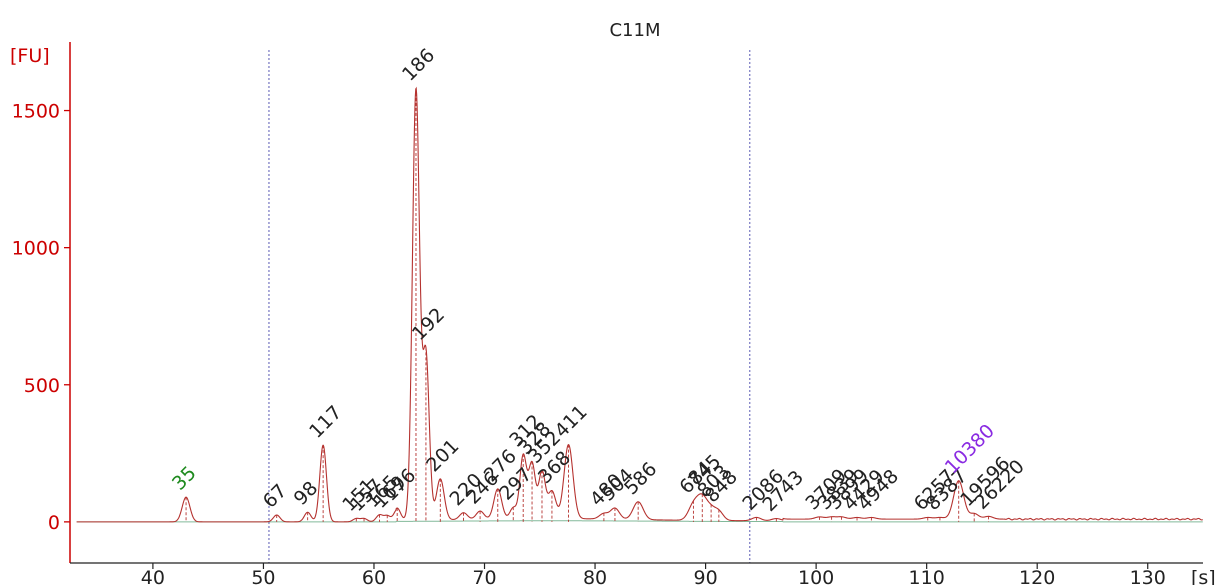 This screenshot has height=585, width=1216. What do you see at coordinates (595, 576) in the screenshot?
I see `x-tick-label: 80` at bounding box center [595, 576].